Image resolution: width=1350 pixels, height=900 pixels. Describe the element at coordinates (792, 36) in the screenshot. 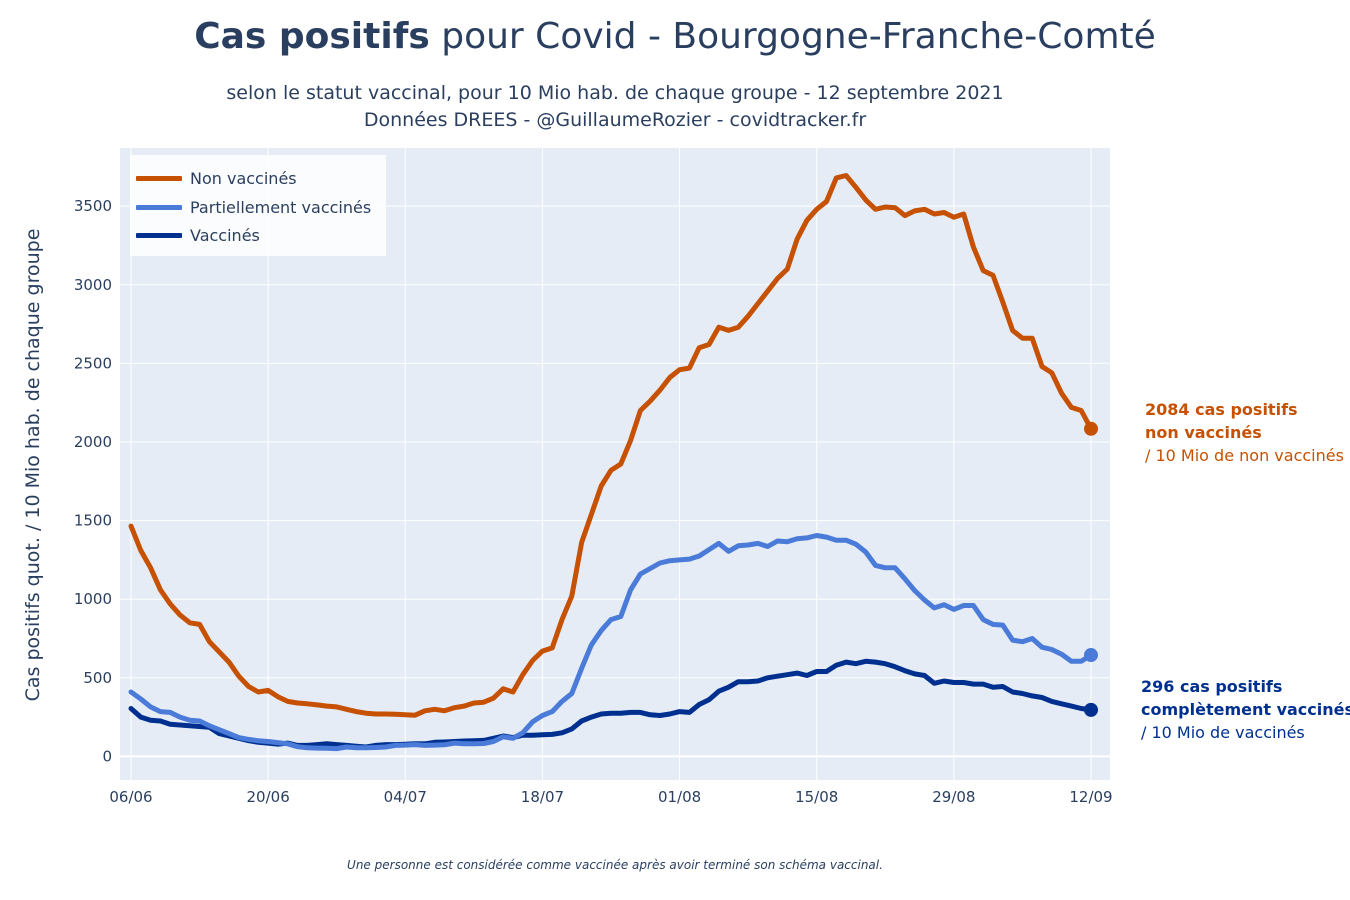

I see `chart-title-rest: pour Covid - Bourgogne-Franche-Comté` at that location.